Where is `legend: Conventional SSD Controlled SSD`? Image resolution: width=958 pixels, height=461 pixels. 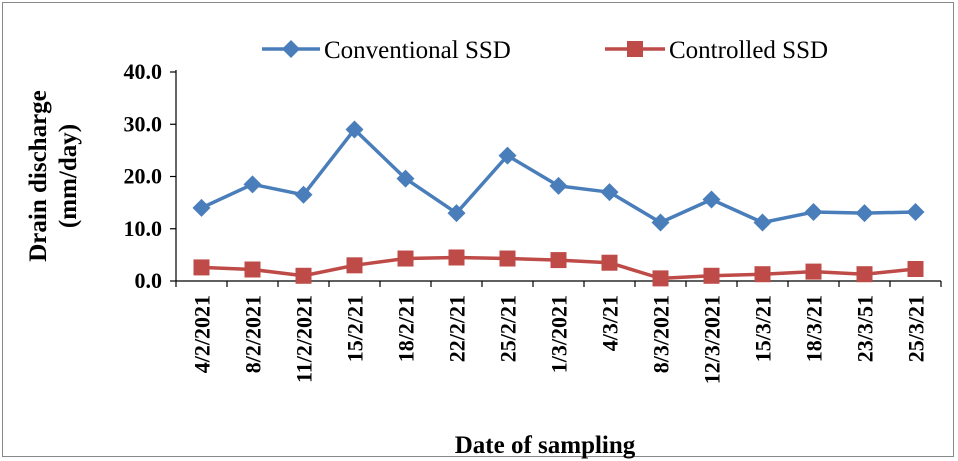 legend: Conventional SSD Controlled SSD is located at coordinates (545, 50).